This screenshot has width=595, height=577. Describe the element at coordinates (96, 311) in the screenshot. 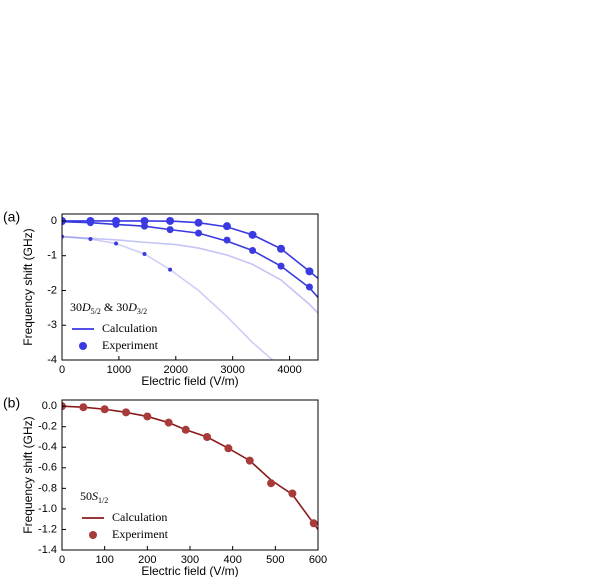

I see `legend-title-part: 5/2` at that location.